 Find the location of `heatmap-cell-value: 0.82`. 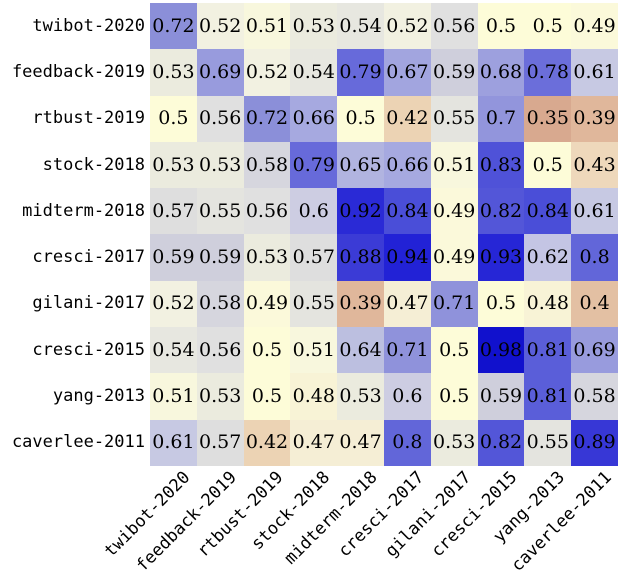

heatmap-cell-value: 0.82 is located at coordinates (501, 210).